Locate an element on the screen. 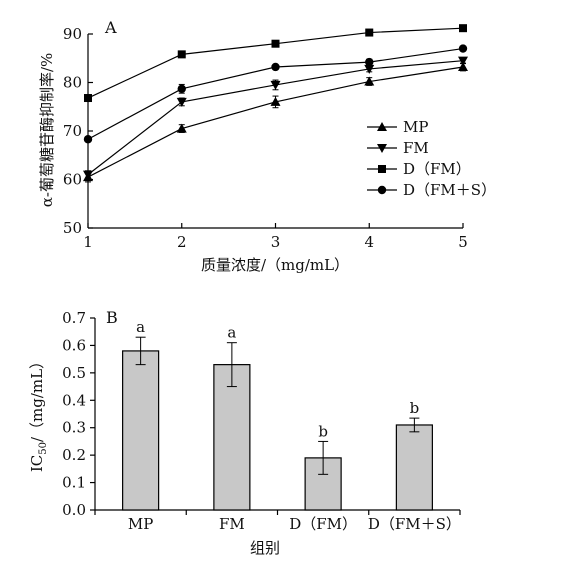  panel-a-y-tick-label: 80 is located at coordinates (72, 83).